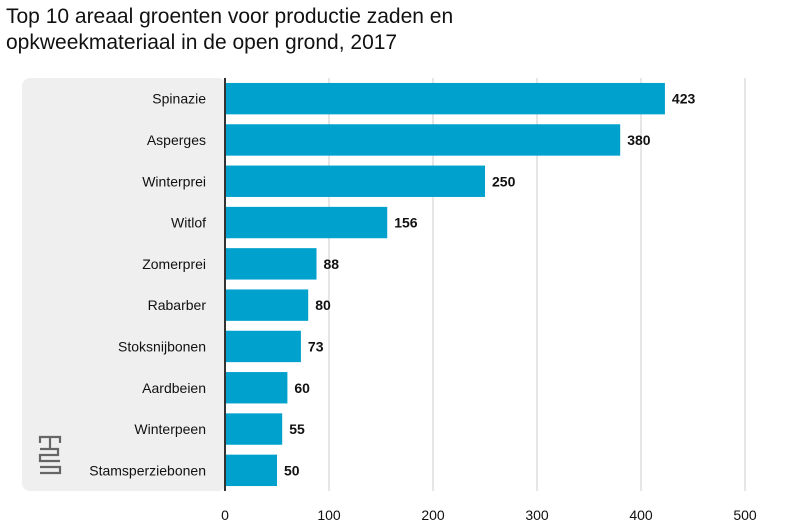 This screenshot has height=532, width=800. Describe the element at coordinates (225, 515) in the screenshot. I see `x-tick-label: 0` at that location.